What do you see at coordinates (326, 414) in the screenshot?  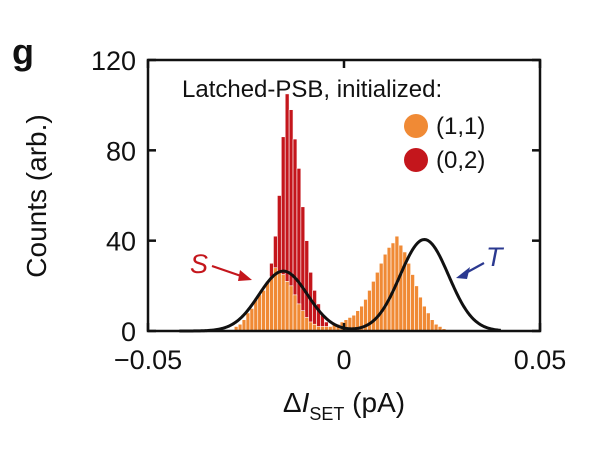 I see `x-axis-label-sub: SET` at bounding box center [326, 414].